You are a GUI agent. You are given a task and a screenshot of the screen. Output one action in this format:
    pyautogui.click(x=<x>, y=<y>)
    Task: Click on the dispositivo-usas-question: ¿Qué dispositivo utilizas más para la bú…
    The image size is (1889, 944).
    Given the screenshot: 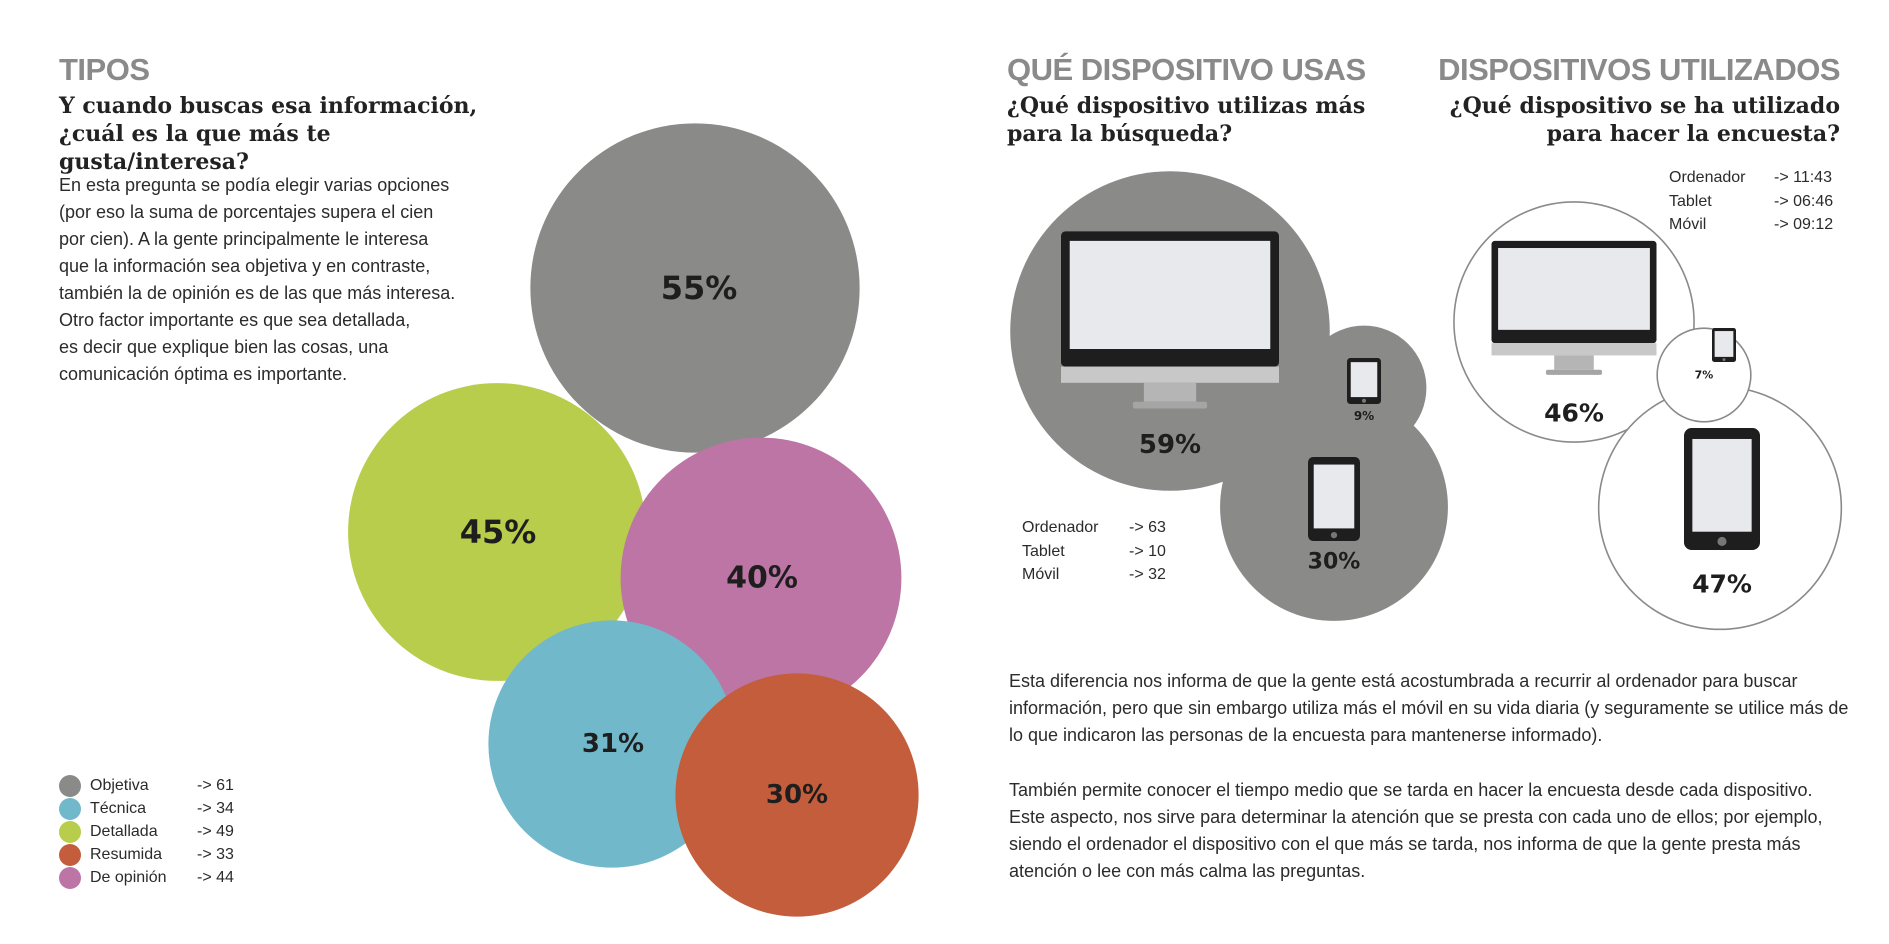 What is the action you would take?
    pyautogui.click(x=1186, y=120)
    